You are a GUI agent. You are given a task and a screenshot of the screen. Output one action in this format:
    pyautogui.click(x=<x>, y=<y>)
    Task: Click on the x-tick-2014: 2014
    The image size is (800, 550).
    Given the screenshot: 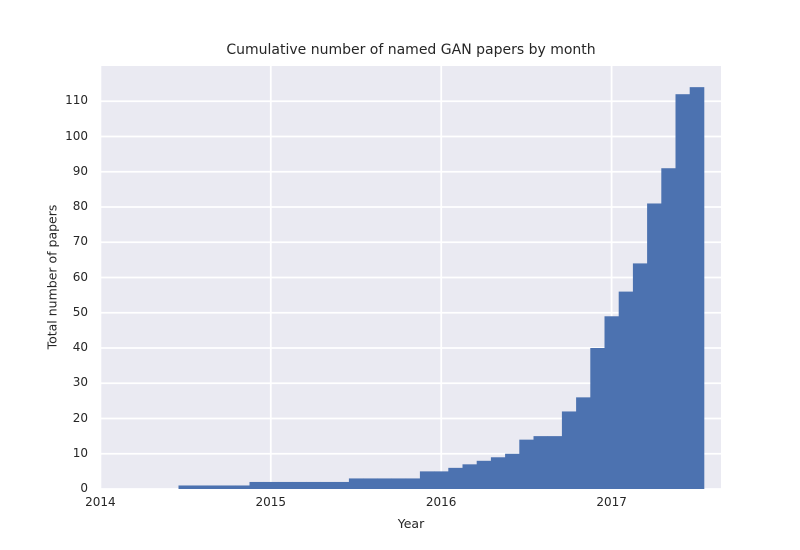 What is the action you would take?
    pyautogui.click(x=100, y=502)
    